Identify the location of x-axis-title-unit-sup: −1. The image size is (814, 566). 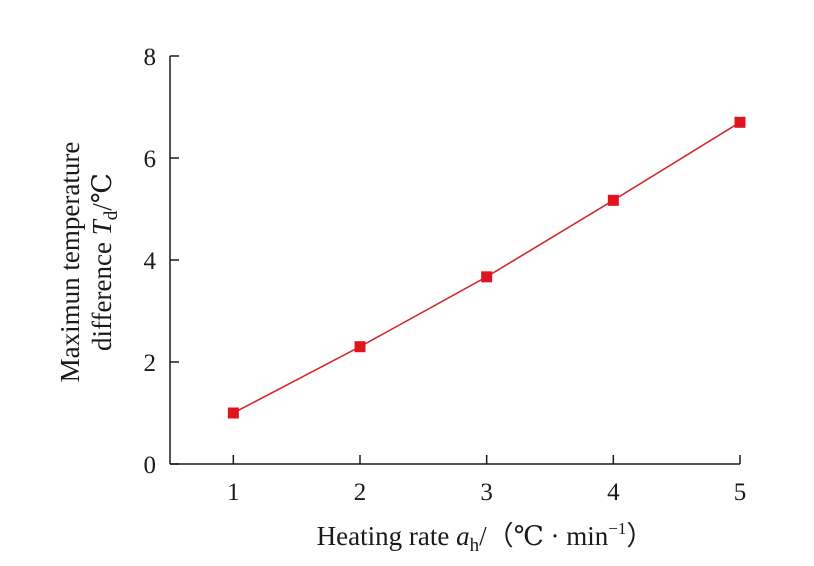
(617, 528).